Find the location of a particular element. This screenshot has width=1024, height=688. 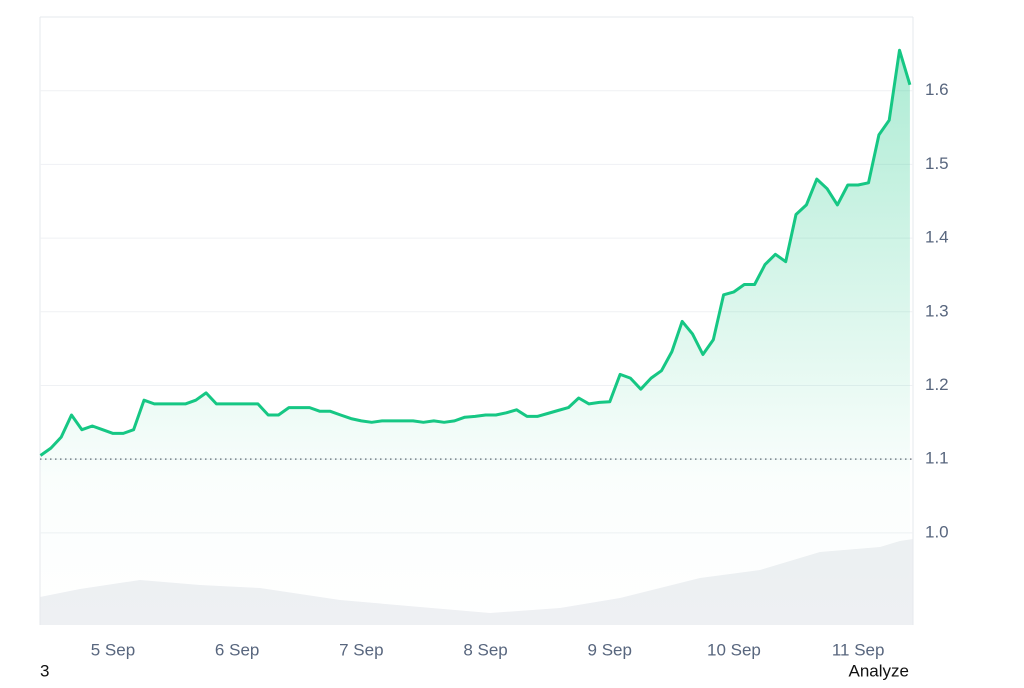

x-tick-label: 9 Sep is located at coordinates (610, 649).